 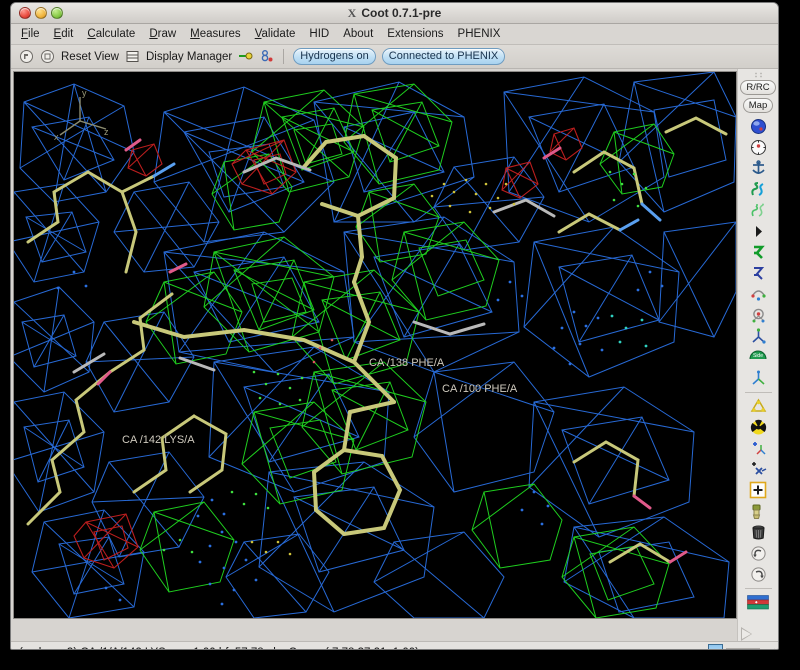 What do you see at coordinates (758, 336) in the screenshot?
I see `edit-chi-angles-icon` at bounding box center [758, 336].